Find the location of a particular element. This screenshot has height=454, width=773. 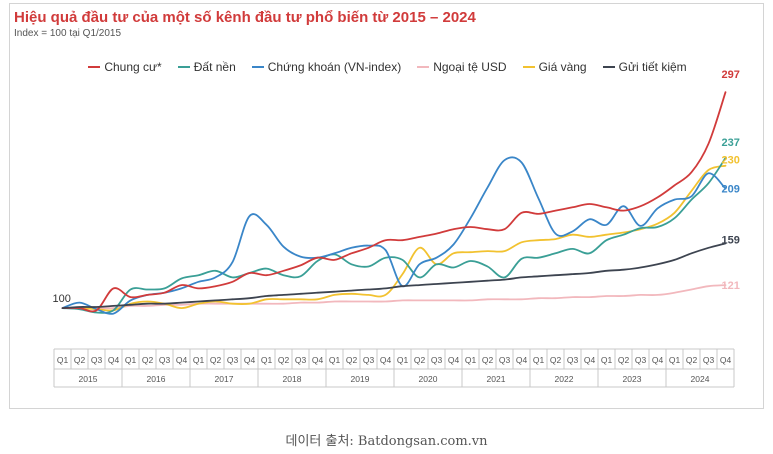

legend-item: Chứng khoán (VN-index) is located at coordinates (326, 67).